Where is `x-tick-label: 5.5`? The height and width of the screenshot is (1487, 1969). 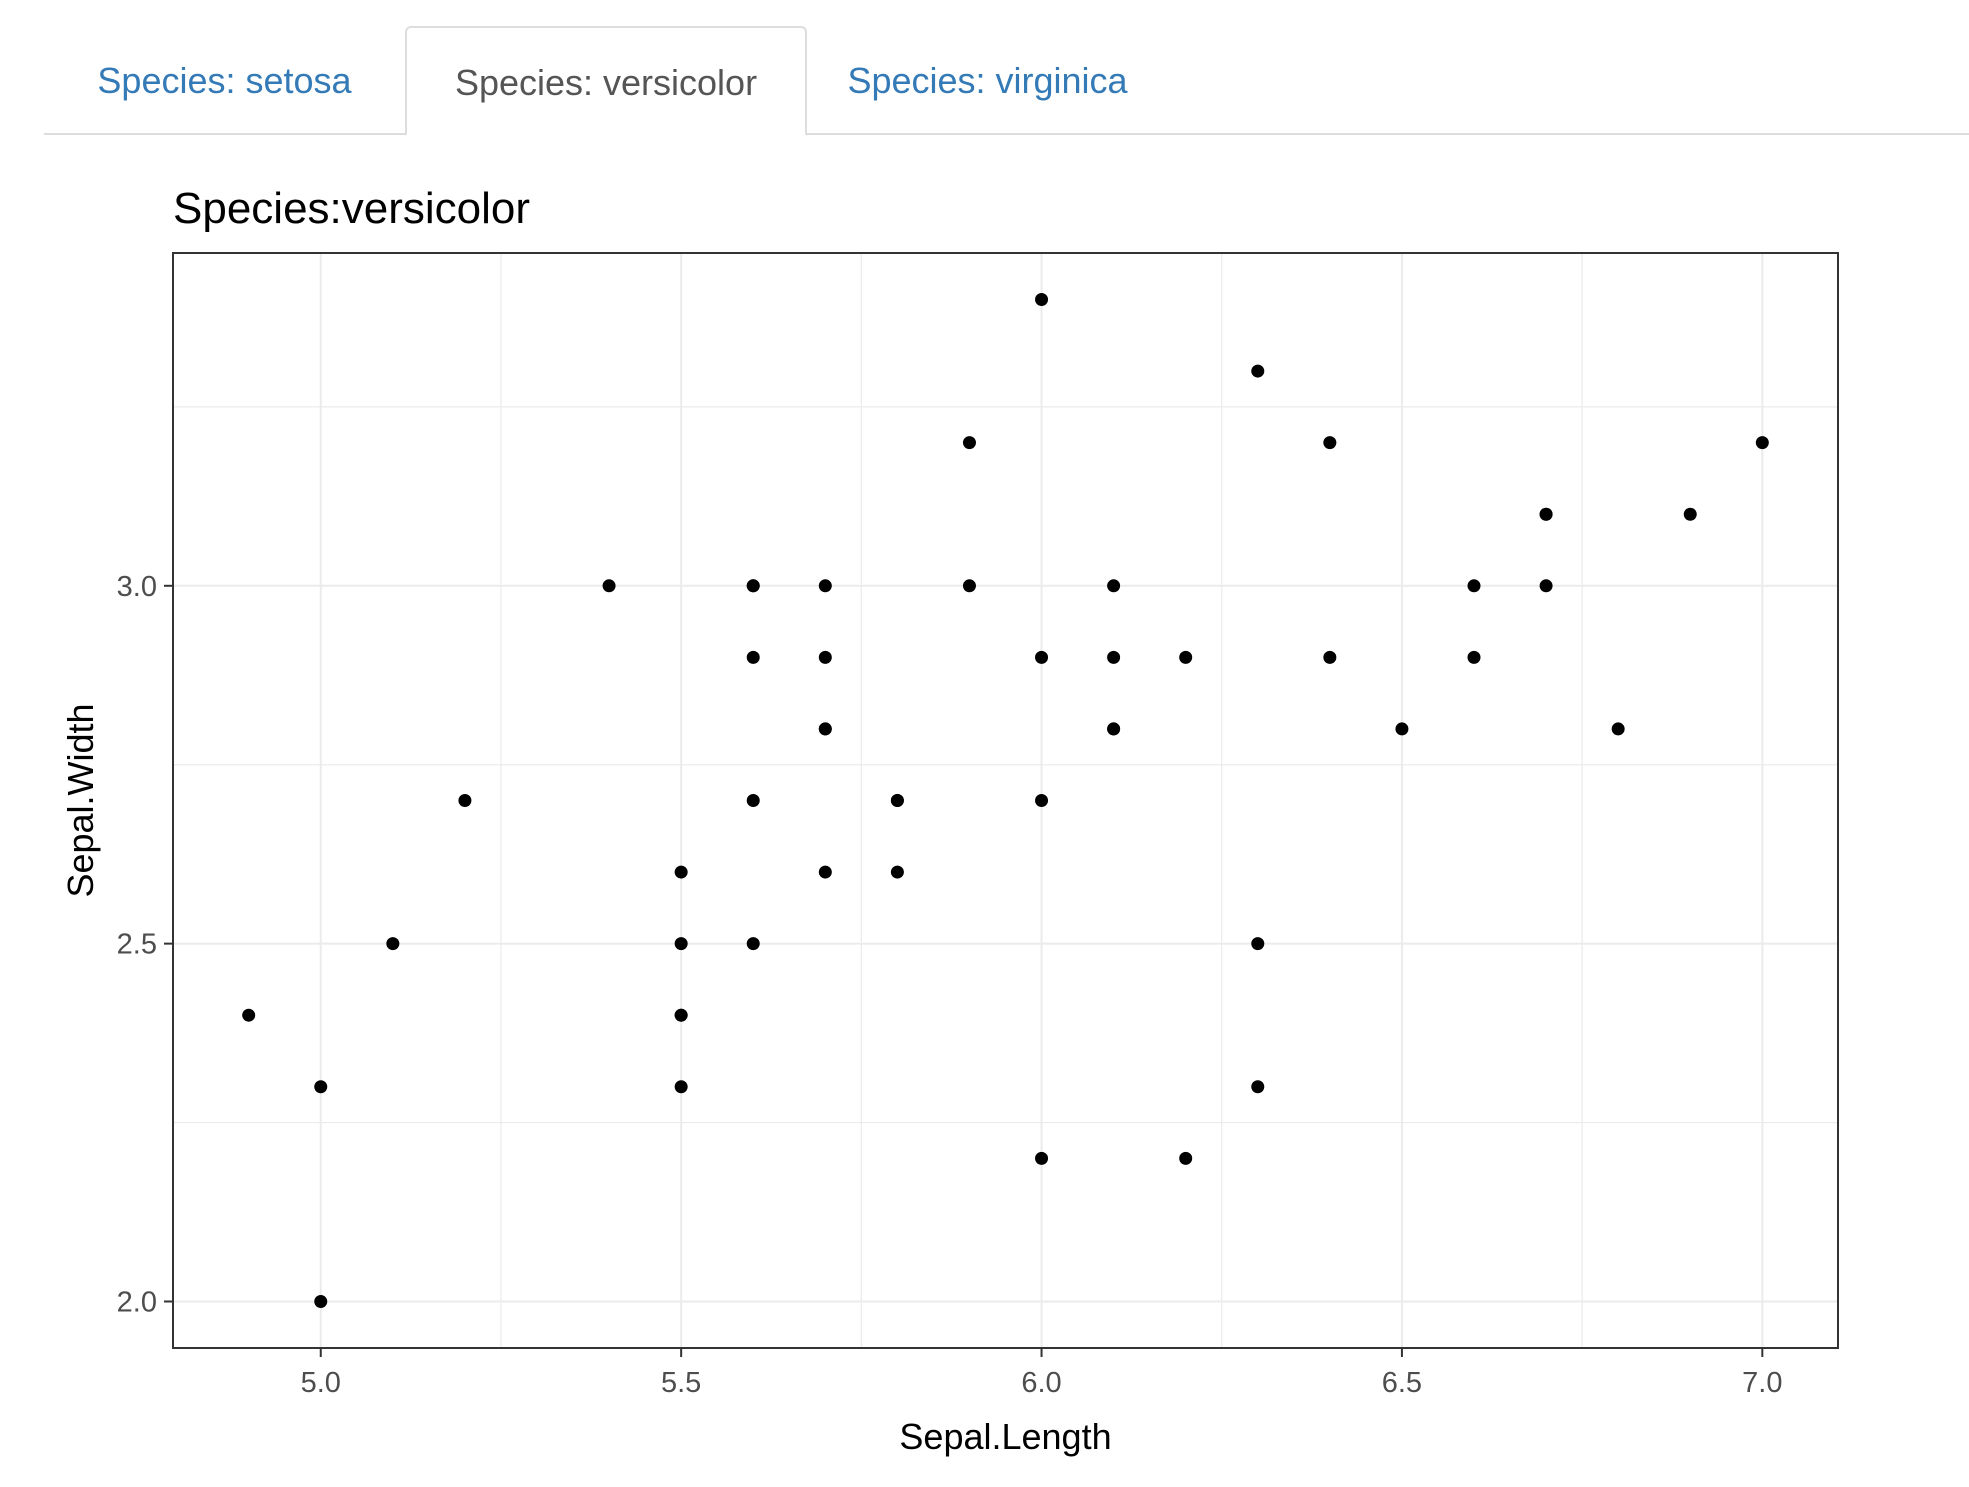
x-tick-label: 5.5 is located at coordinates (681, 1383).